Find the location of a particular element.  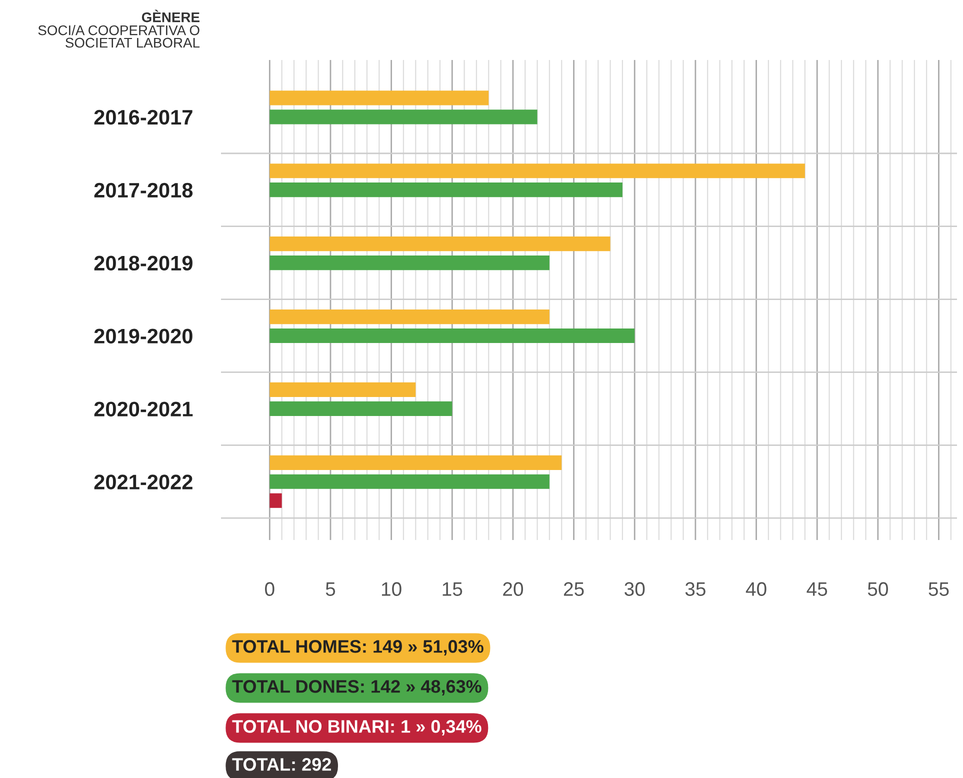

x-tick-label: 5 is located at coordinates (331, 589).